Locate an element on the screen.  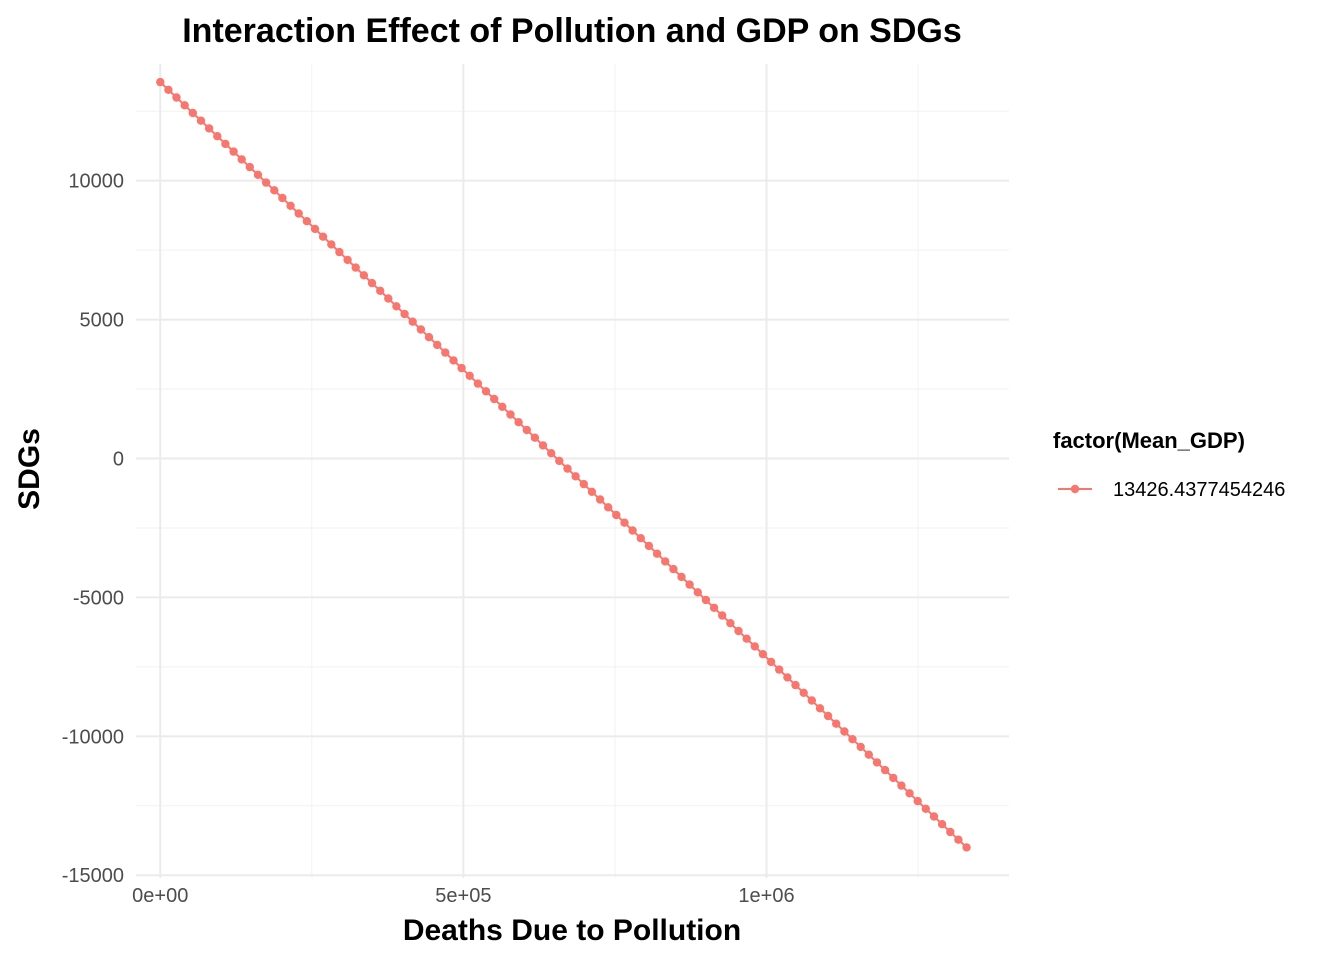
y-tick-label: -15000 is located at coordinates (93, 876).